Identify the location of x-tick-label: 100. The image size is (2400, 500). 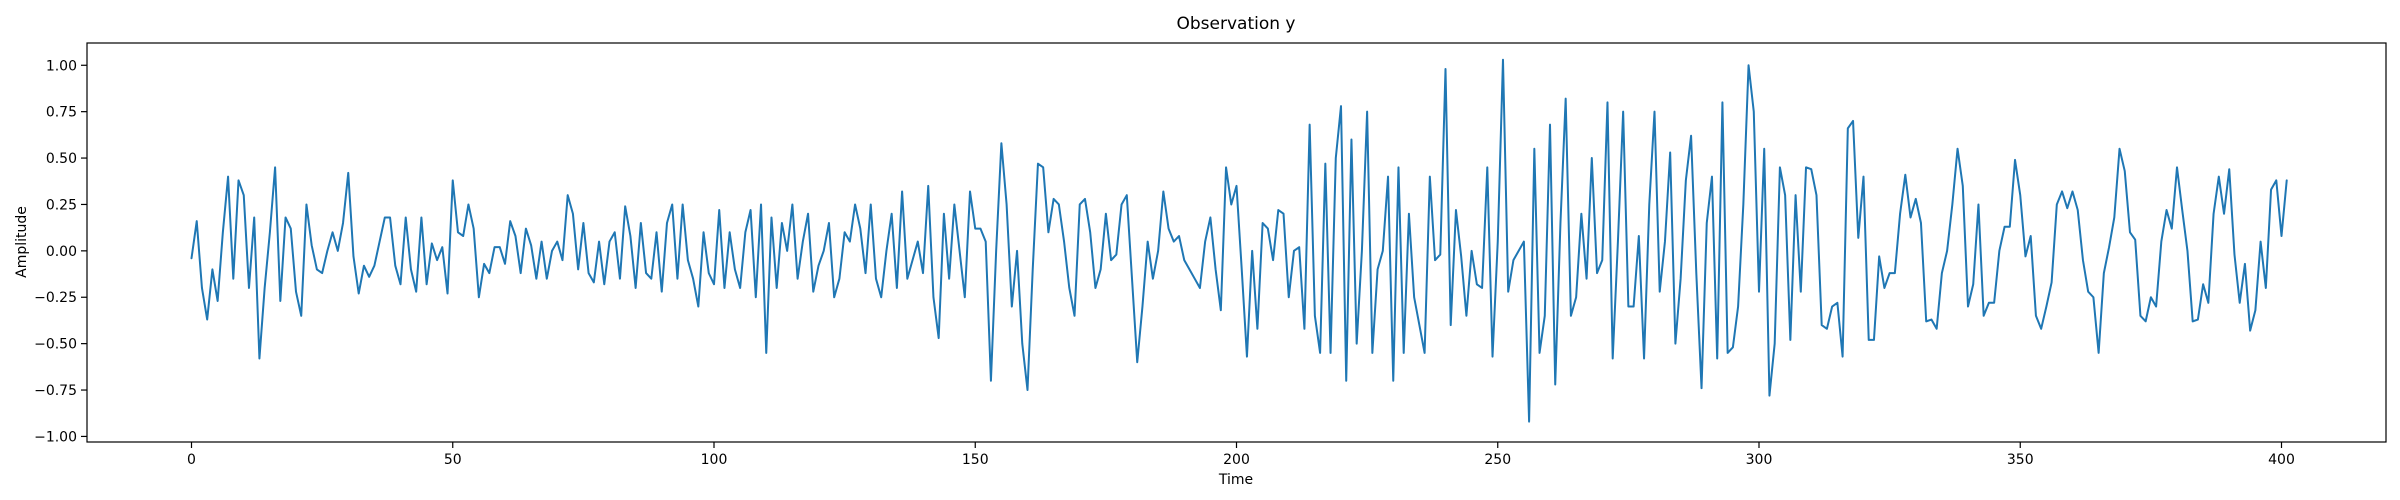
(714, 460).